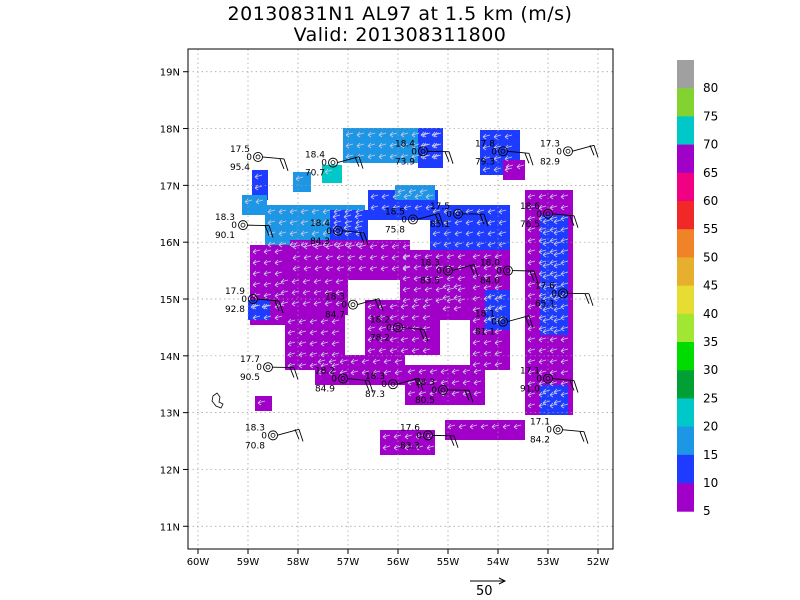 This screenshot has height=600, width=800. Describe the element at coordinates (710, 257) in the screenshot. I see `colorbar-label: 50` at that location.